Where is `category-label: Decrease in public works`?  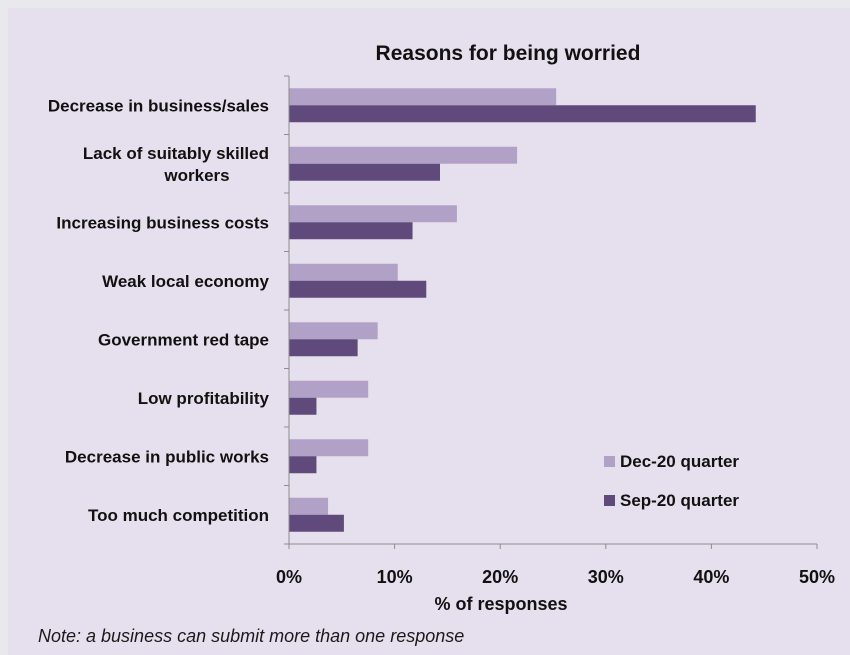 category-label: Decrease in public works is located at coordinates (167, 456).